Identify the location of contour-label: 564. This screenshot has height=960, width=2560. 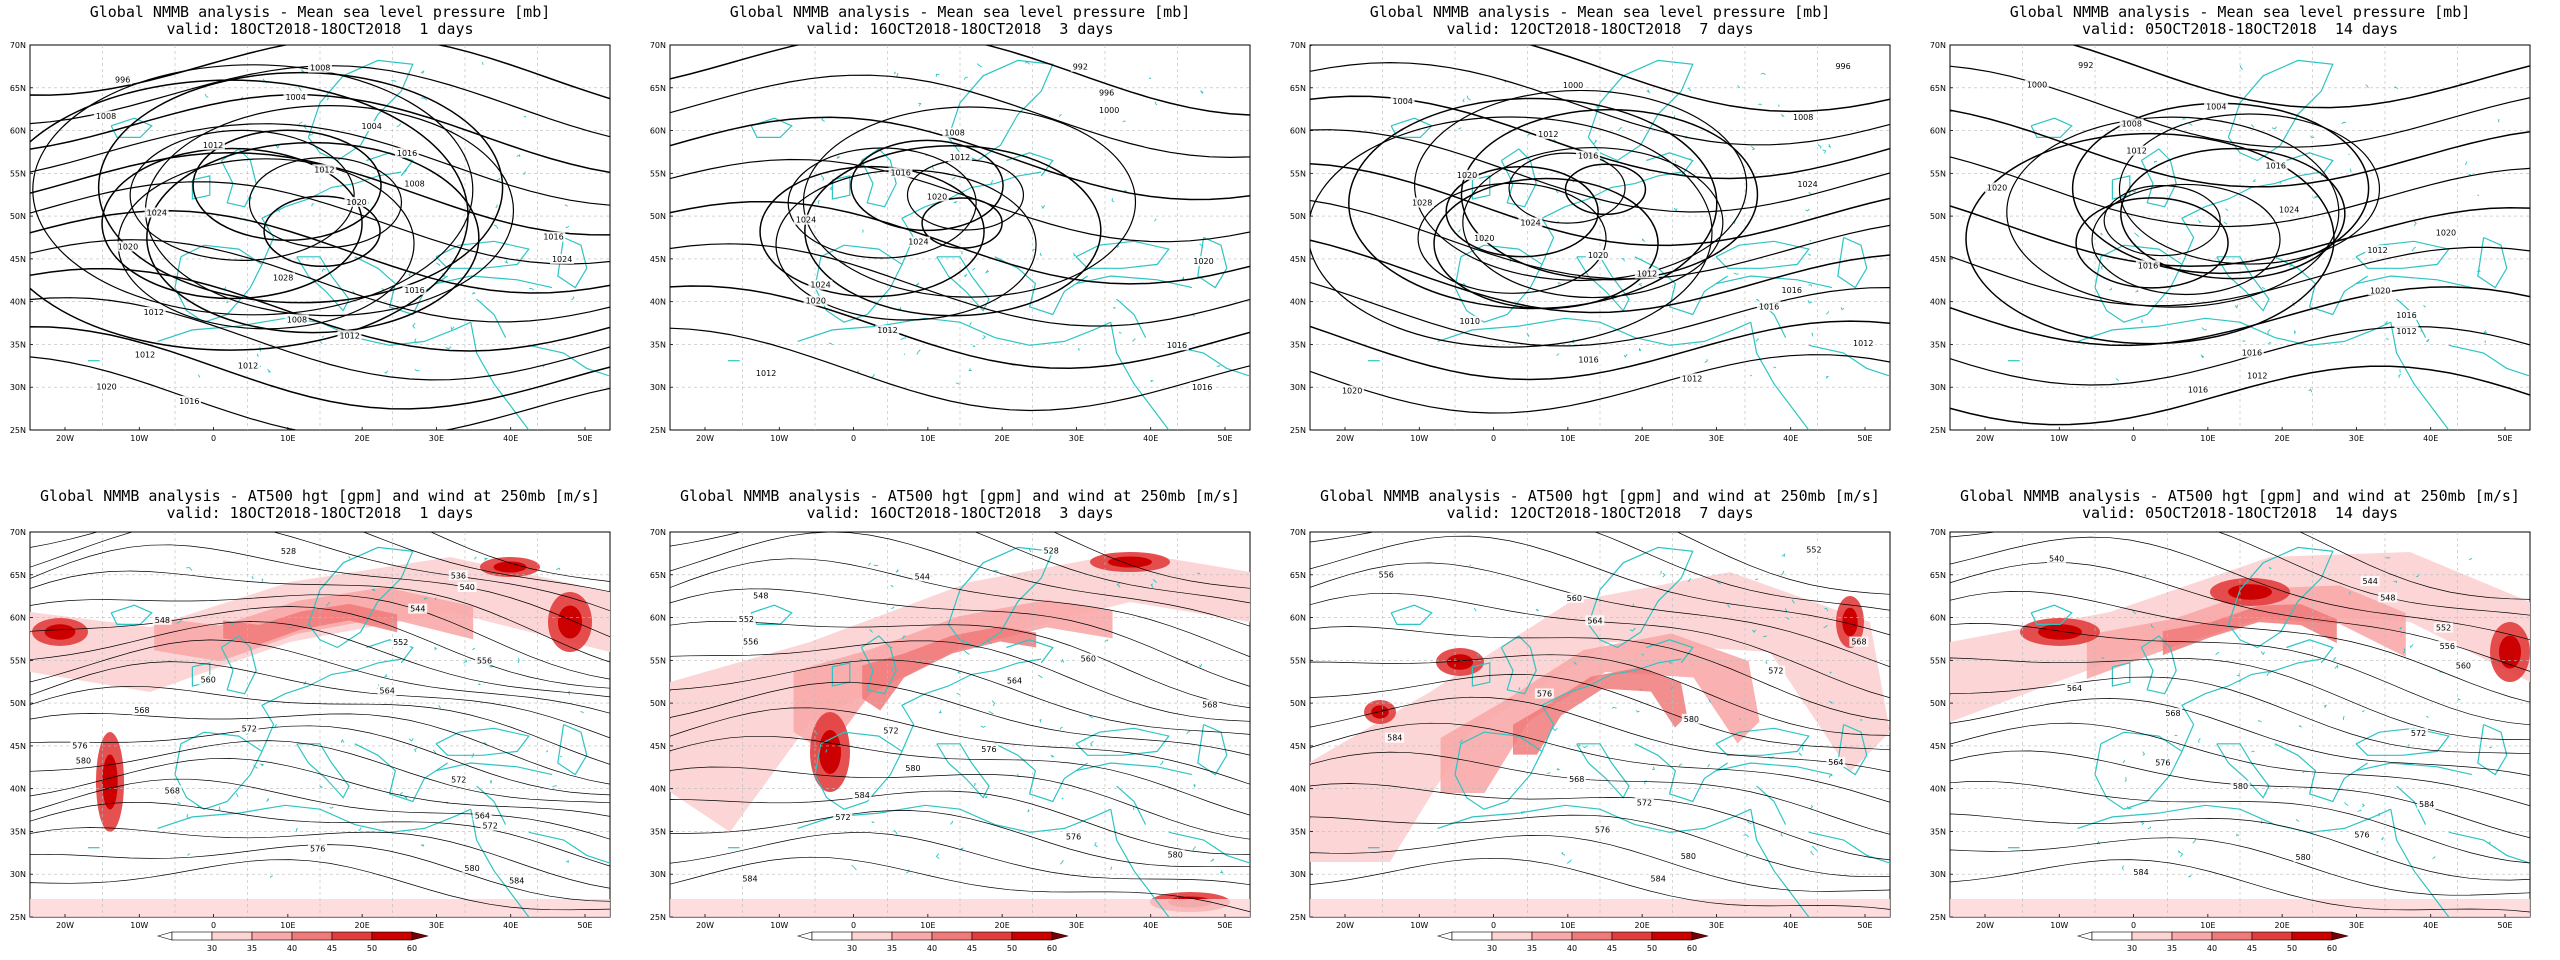
(482, 815).